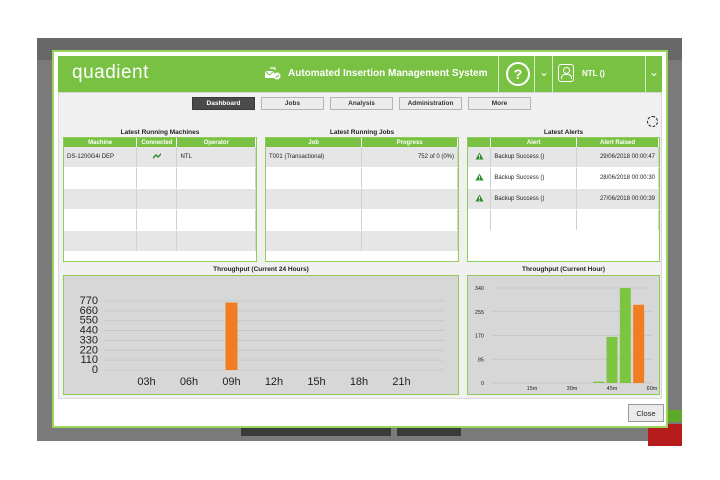  I want to click on table-row: Backup Success () 28/06/2018 00:00:30, so click(563, 178).